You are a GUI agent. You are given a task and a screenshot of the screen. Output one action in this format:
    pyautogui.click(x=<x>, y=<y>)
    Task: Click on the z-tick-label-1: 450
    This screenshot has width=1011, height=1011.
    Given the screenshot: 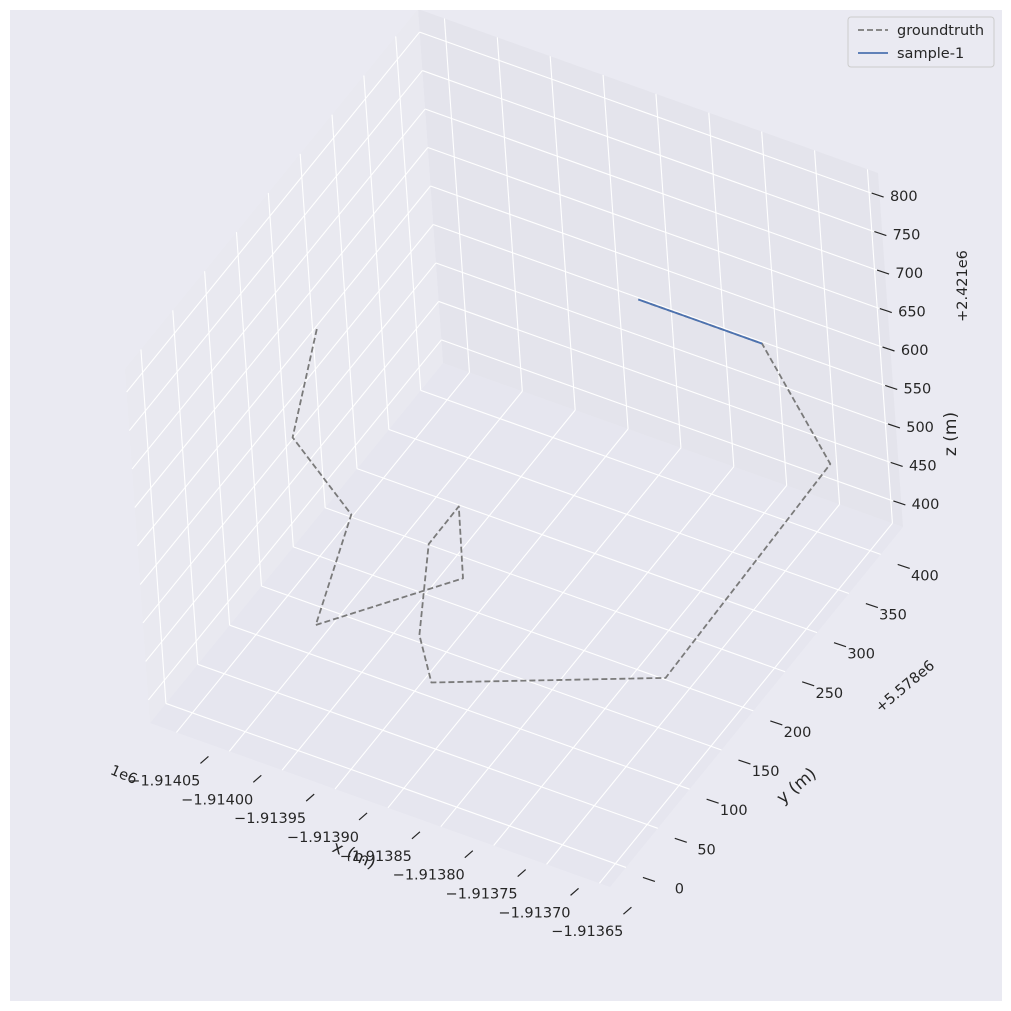 What is the action you would take?
    pyautogui.click(x=923, y=466)
    